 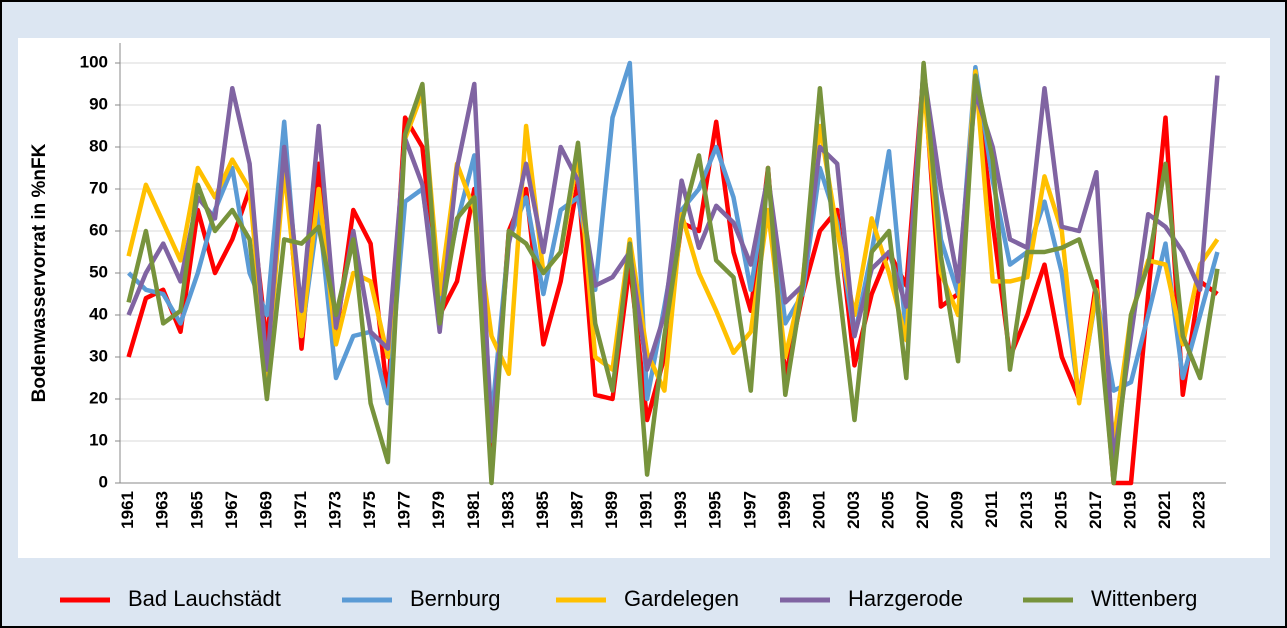 What do you see at coordinates (507, 510) in the screenshot?
I see `x-tick-label: 1983` at bounding box center [507, 510].